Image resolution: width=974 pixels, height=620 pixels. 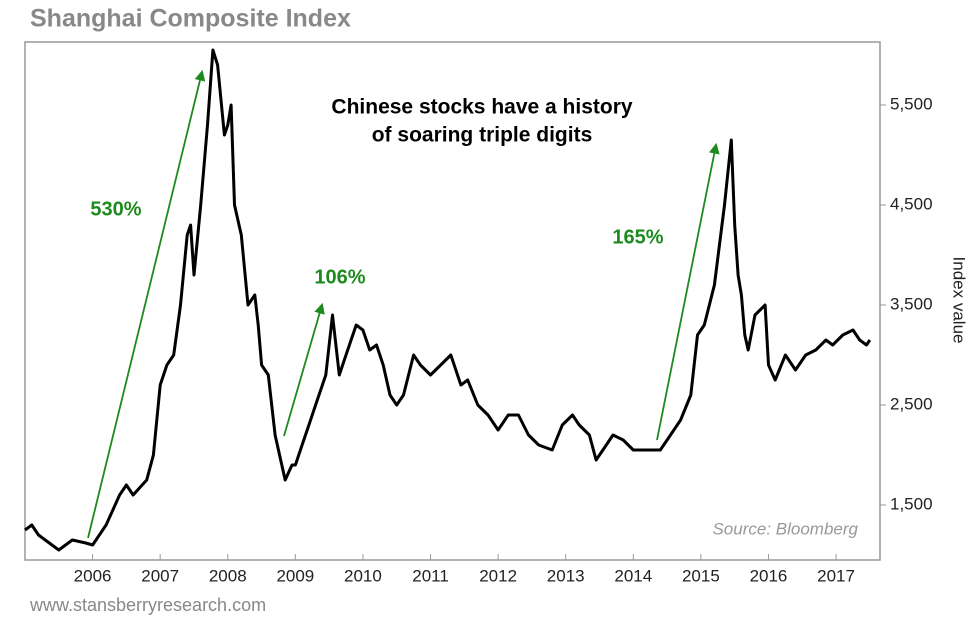 What do you see at coordinates (911, 403) in the screenshot?
I see `y-tick-label: 2,500` at bounding box center [911, 403].